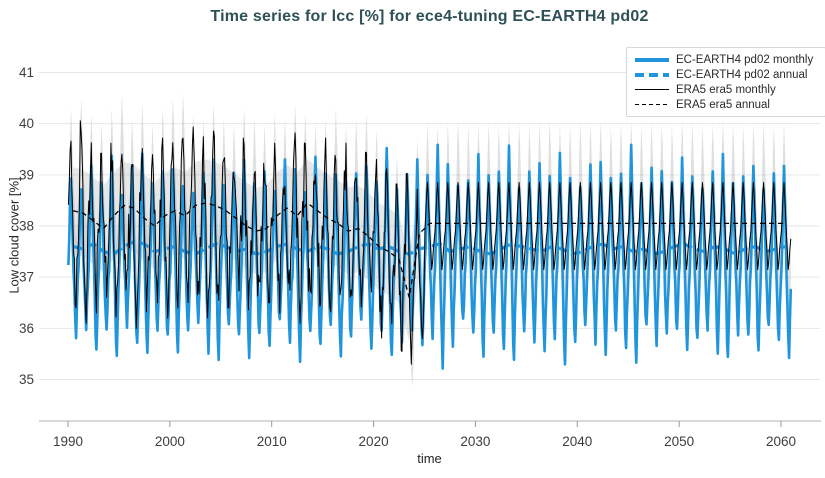 The width and height of the screenshot is (825, 478). I want to click on x-tick-label: 2050, so click(679, 441).